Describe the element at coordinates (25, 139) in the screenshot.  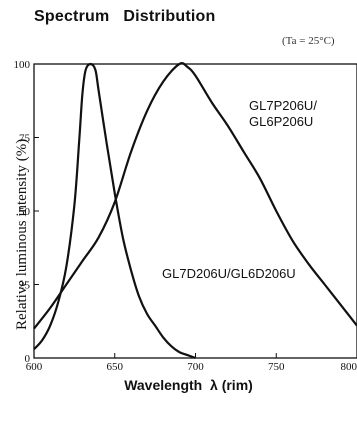
I see `y-tick-label: 75` at that location.